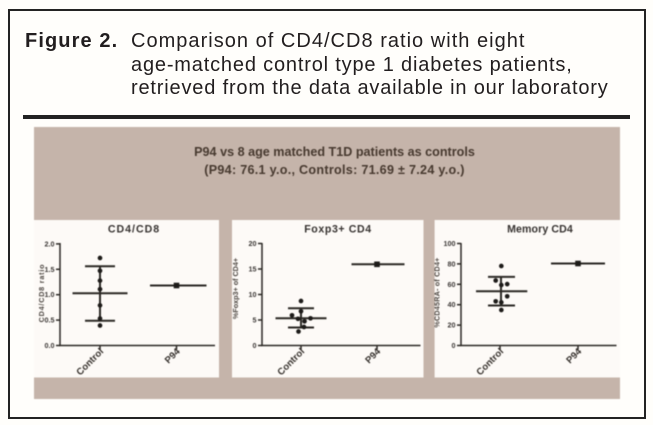  What do you see at coordinates (253, 294) in the screenshot?
I see `svg-text: 10` at bounding box center [253, 294].